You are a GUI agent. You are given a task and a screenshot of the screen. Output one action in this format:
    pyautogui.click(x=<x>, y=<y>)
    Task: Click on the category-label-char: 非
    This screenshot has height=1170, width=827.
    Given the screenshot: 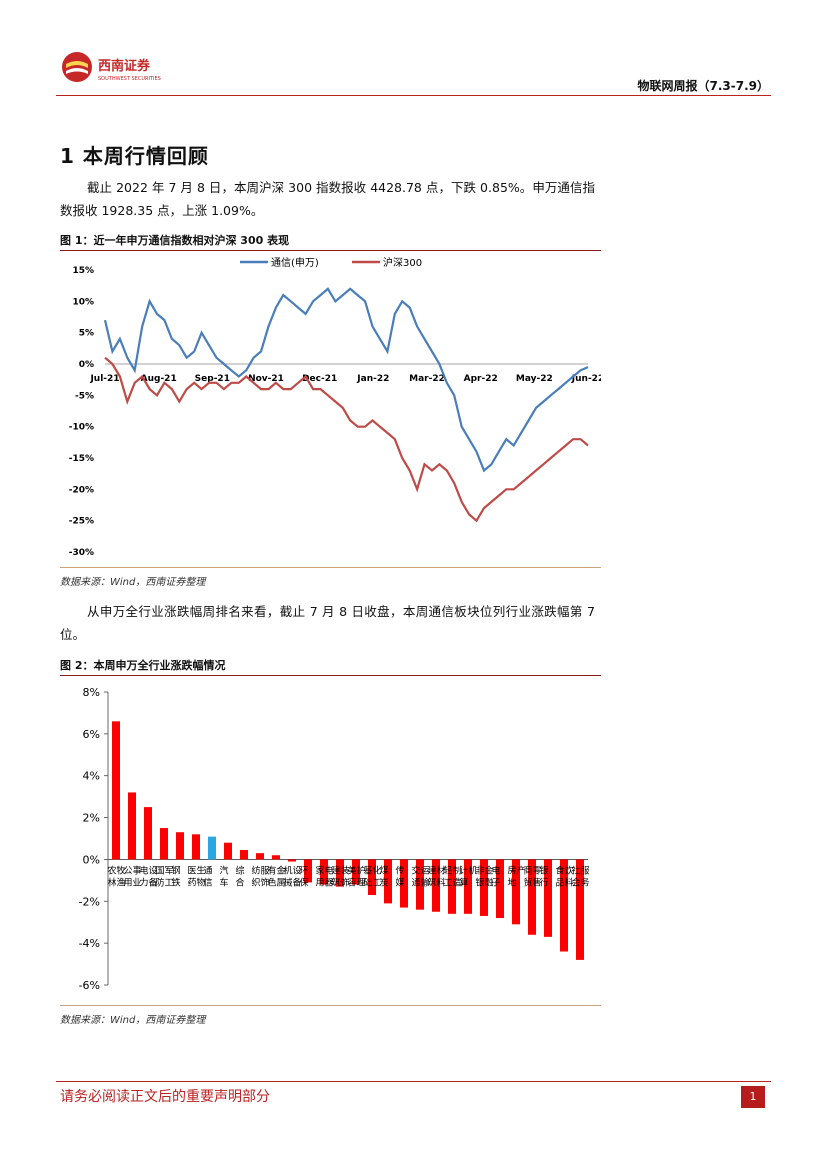 What is the action you would take?
    pyautogui.click(x=479, y=870)
    